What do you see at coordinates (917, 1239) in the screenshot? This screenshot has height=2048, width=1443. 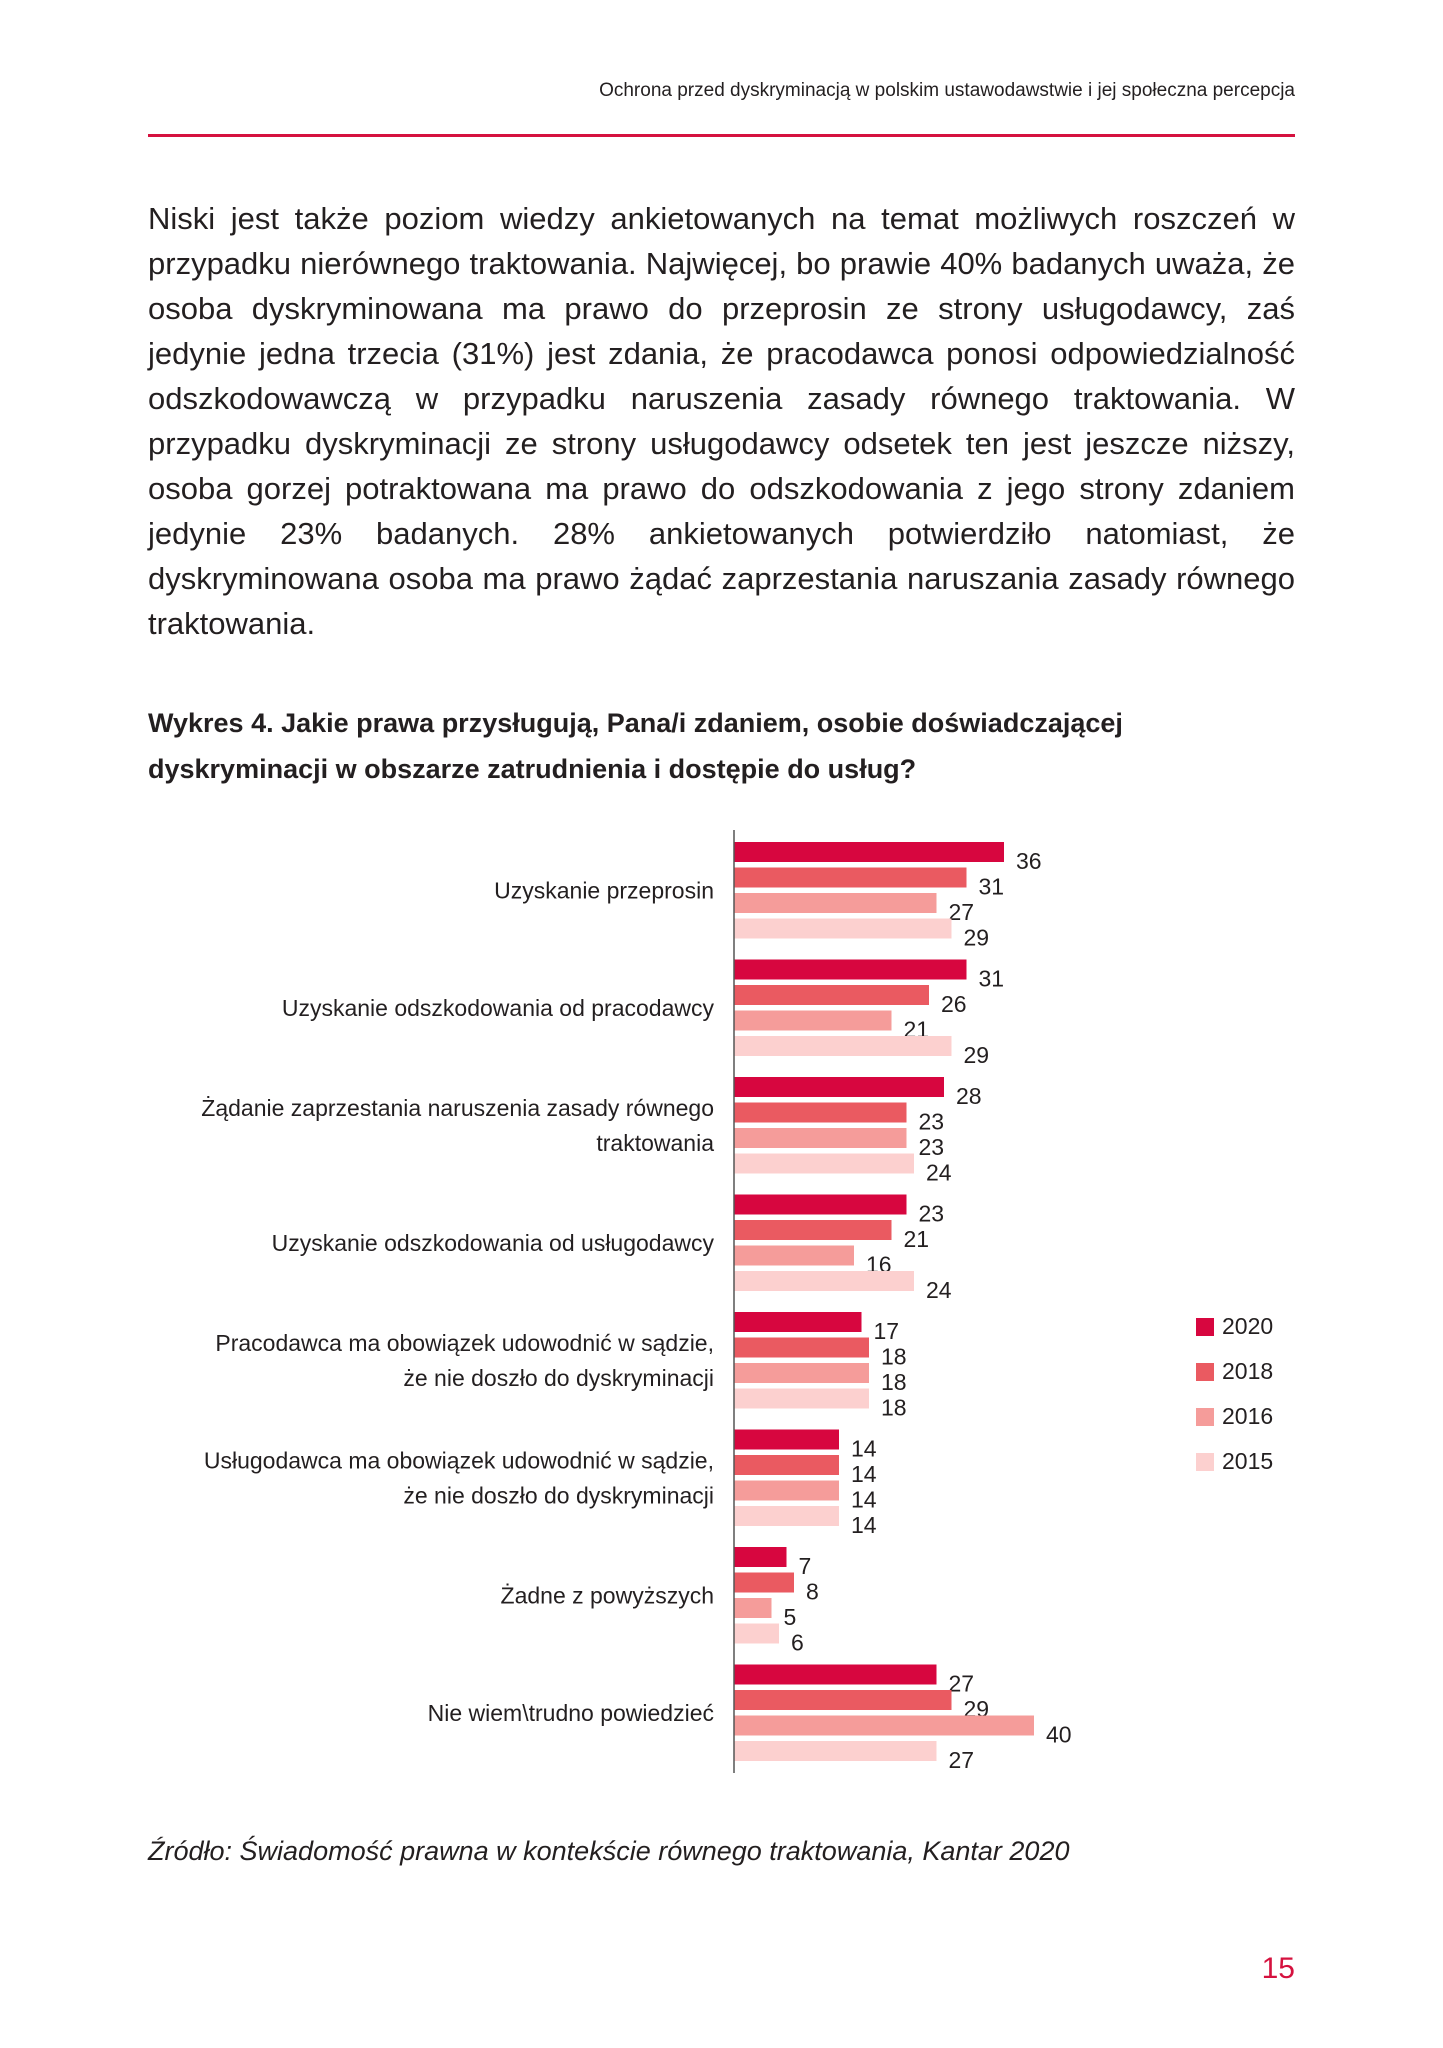 I see `data-label: 21` at bounding box center [917, 1239].